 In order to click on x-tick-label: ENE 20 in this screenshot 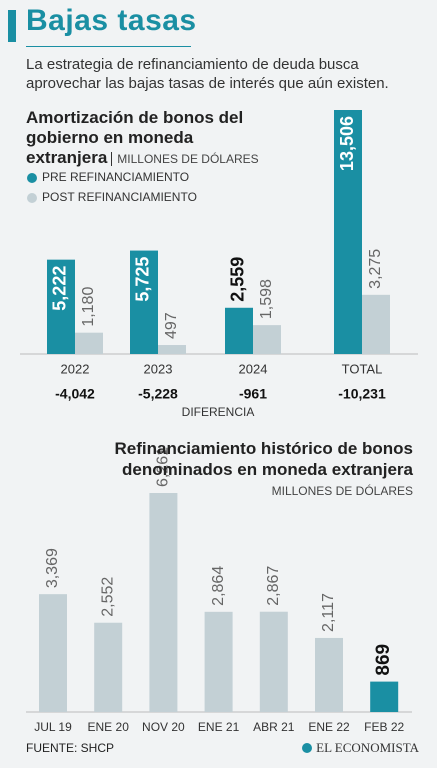, I will do `click(109, 727)`.